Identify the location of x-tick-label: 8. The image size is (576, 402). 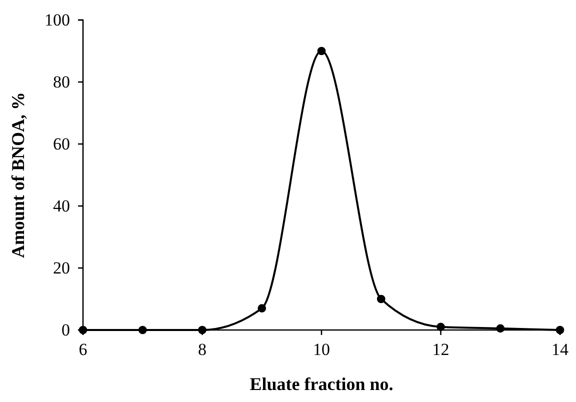
(202, 350).